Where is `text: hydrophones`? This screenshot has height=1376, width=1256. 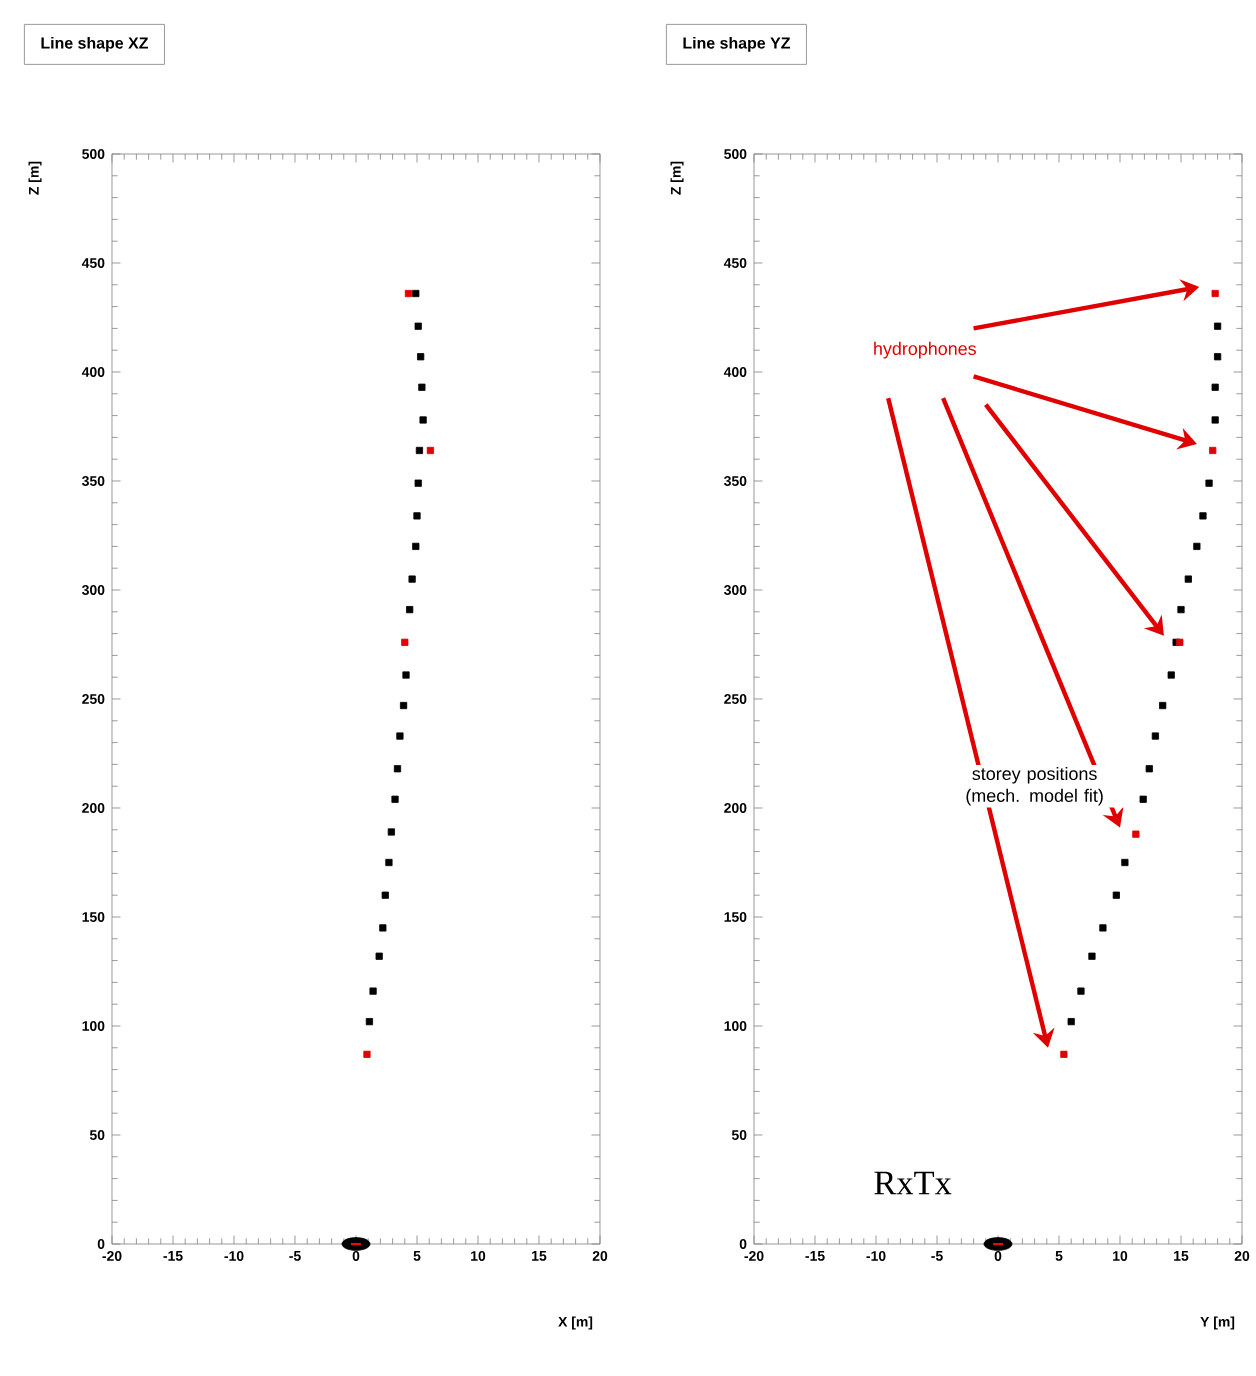
text: hydrophones is located at coordinates (925, 350).